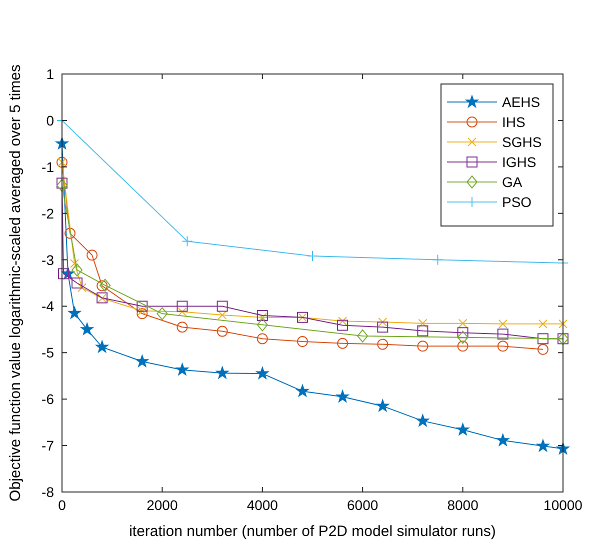  Describe the element at coordinates (48, 213) in the screenshot. I see `y-tick-label: -2` at that location.